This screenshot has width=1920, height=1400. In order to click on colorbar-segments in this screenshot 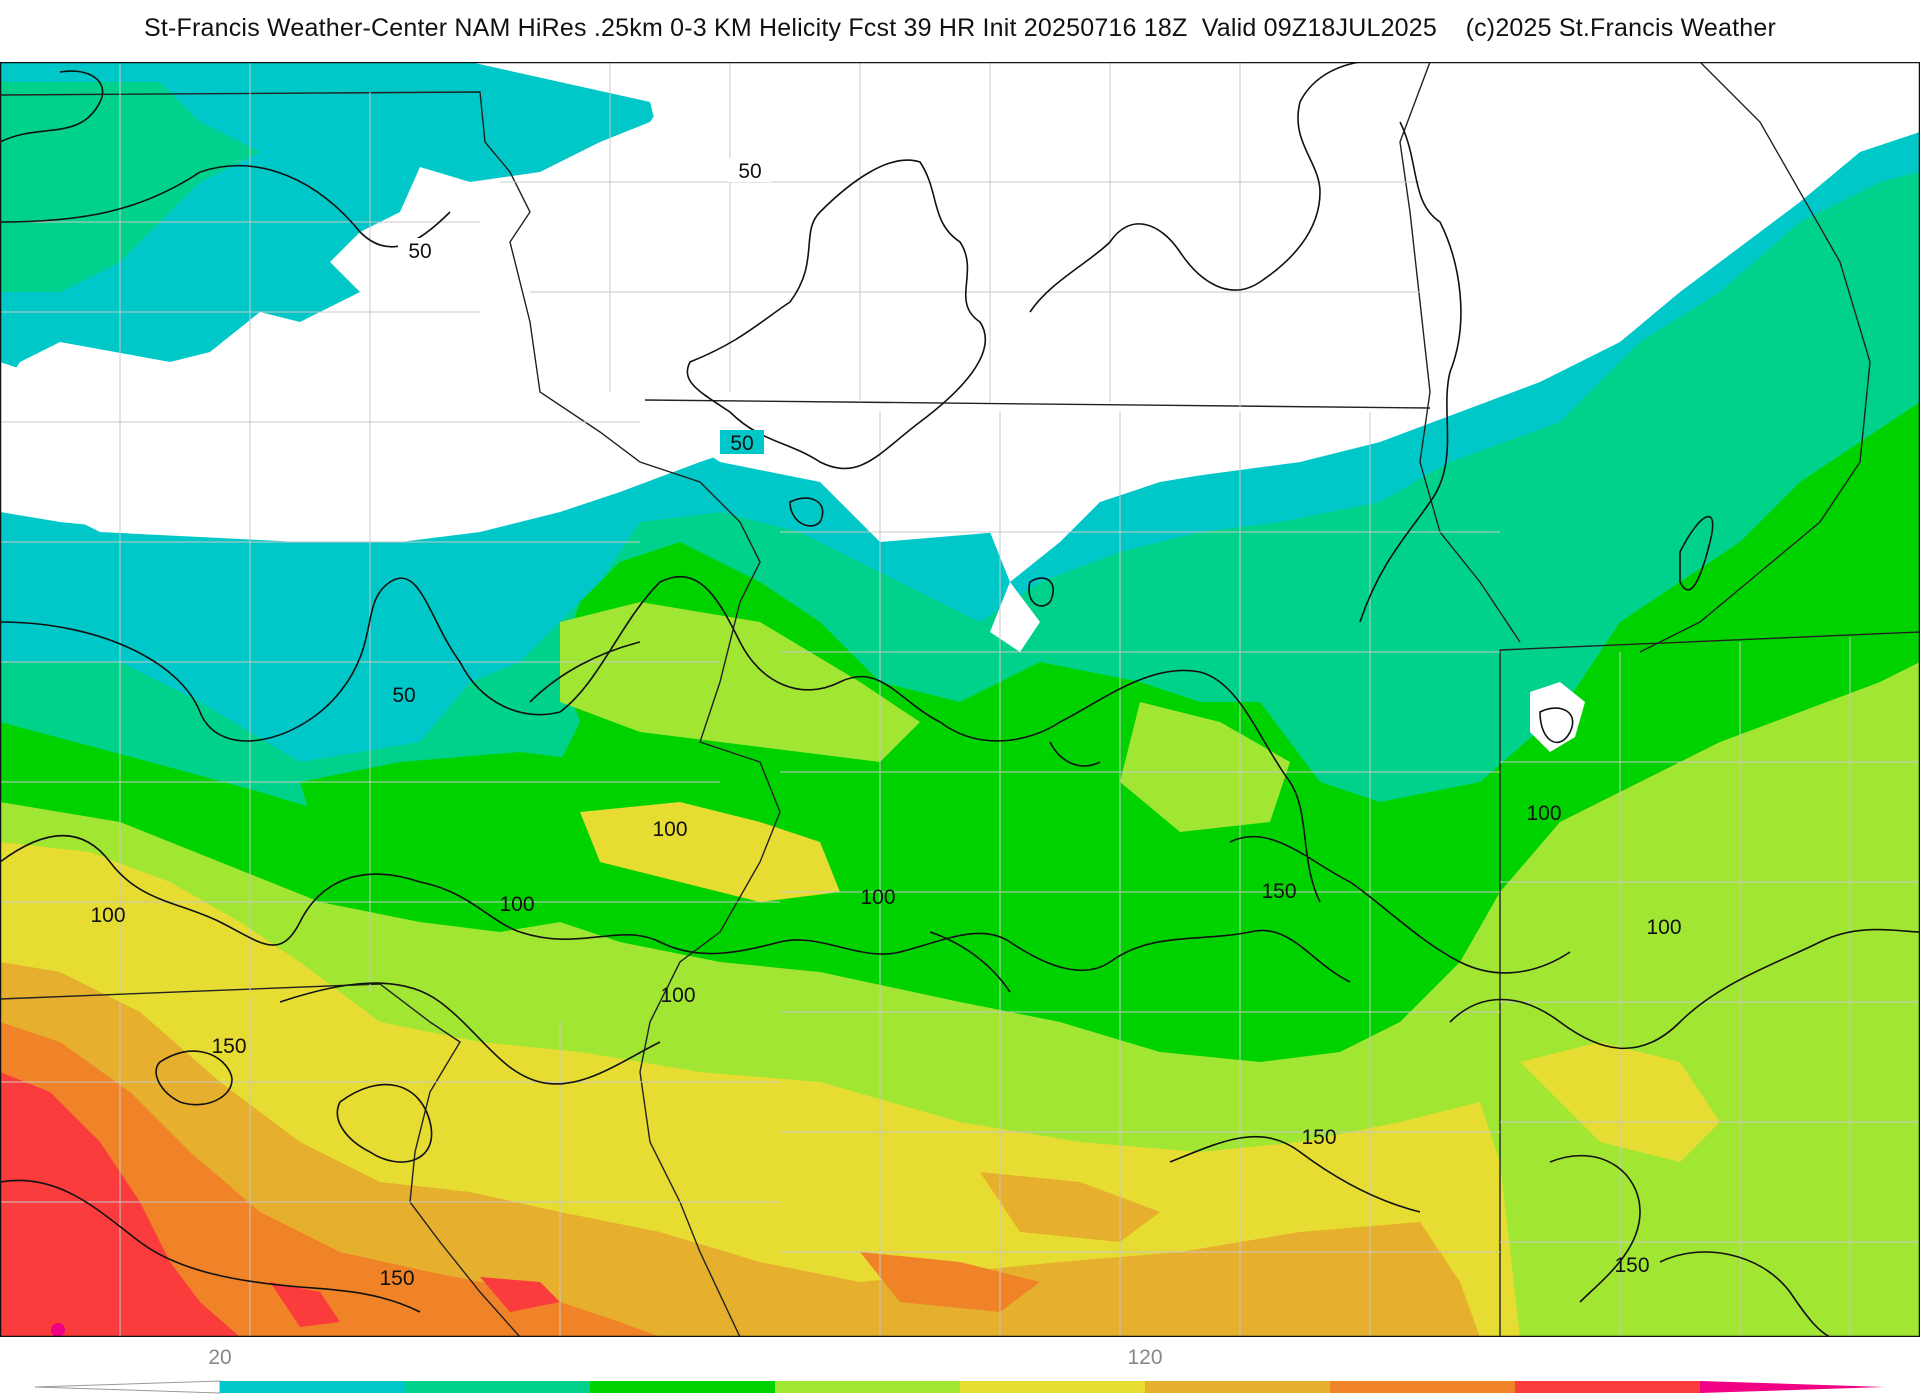, I will do `click(1052, 1387)`.